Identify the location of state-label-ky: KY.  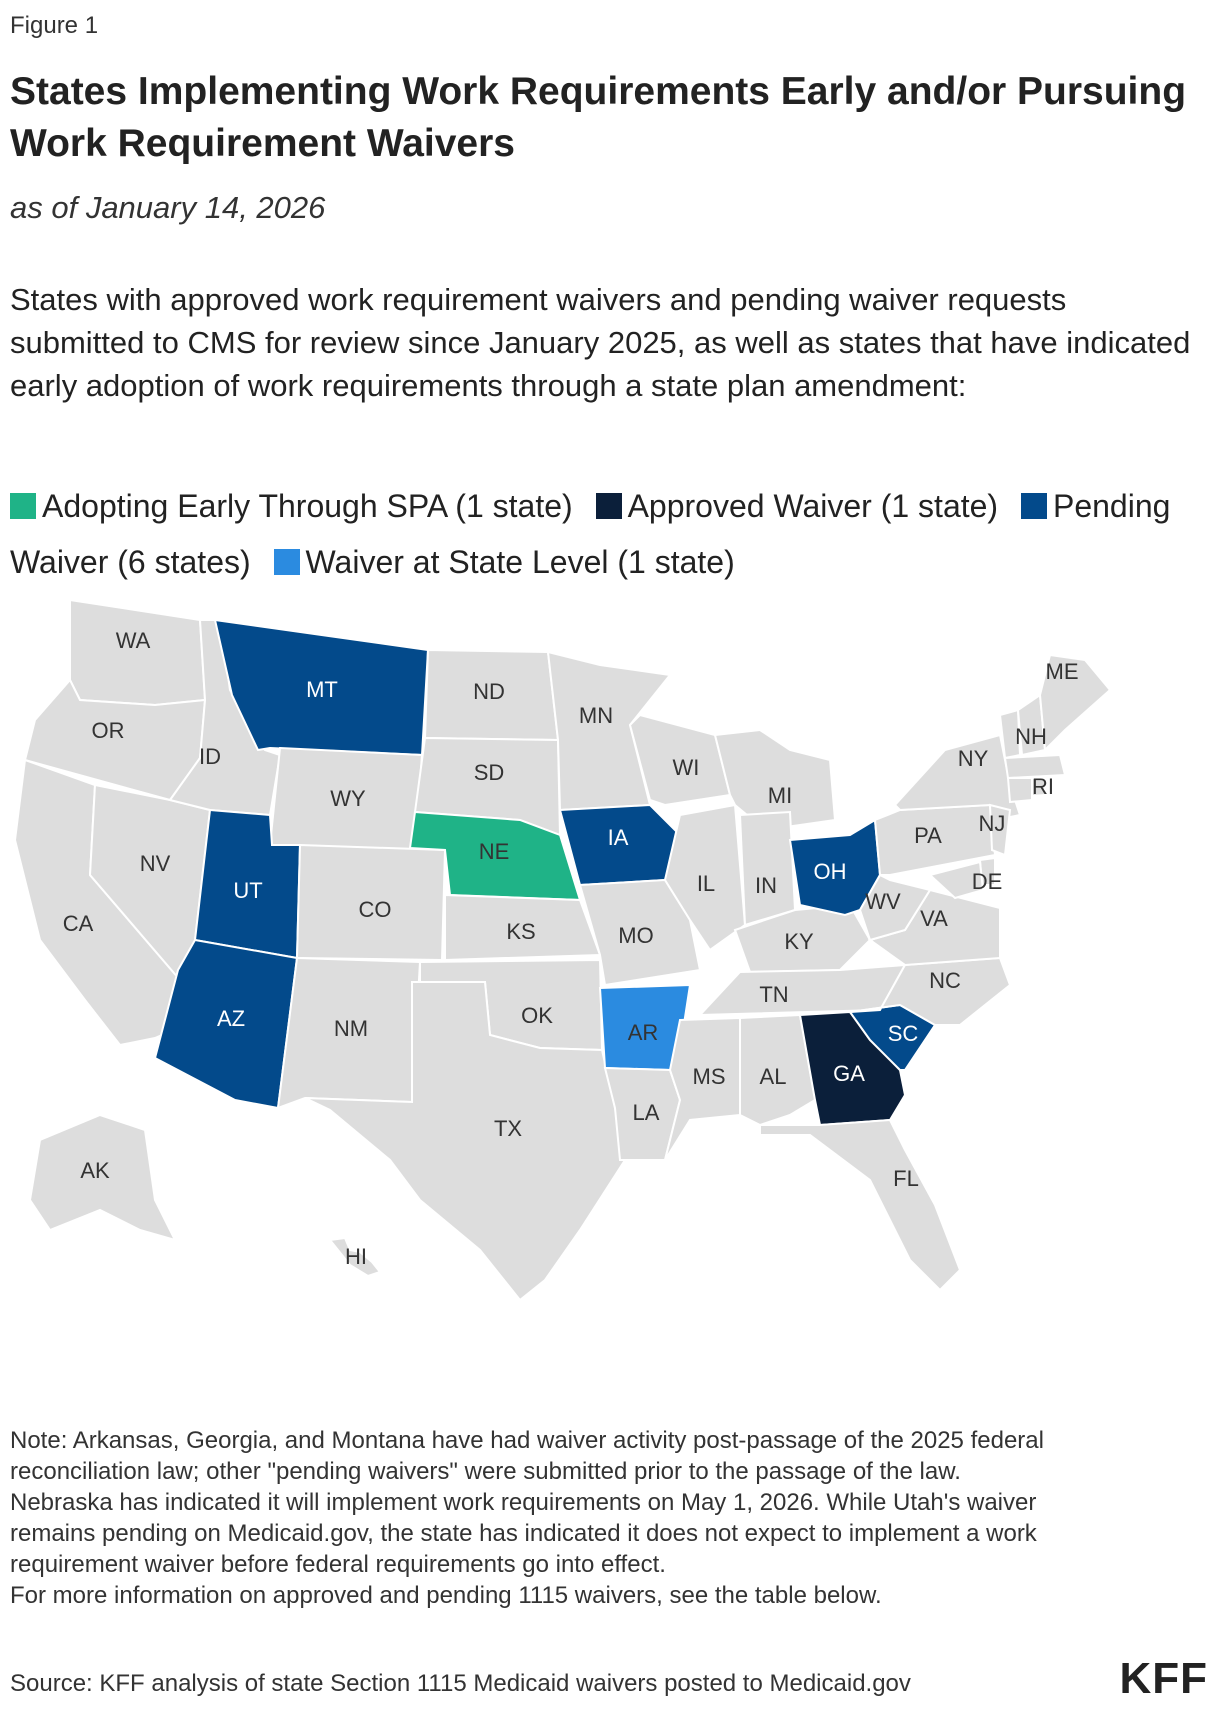
(799, 941).